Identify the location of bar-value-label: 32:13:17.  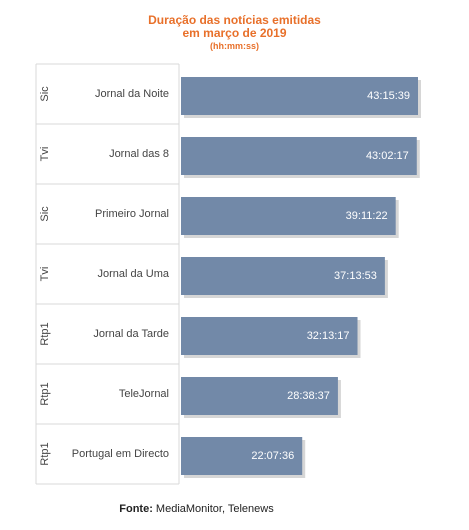
(328, 336).